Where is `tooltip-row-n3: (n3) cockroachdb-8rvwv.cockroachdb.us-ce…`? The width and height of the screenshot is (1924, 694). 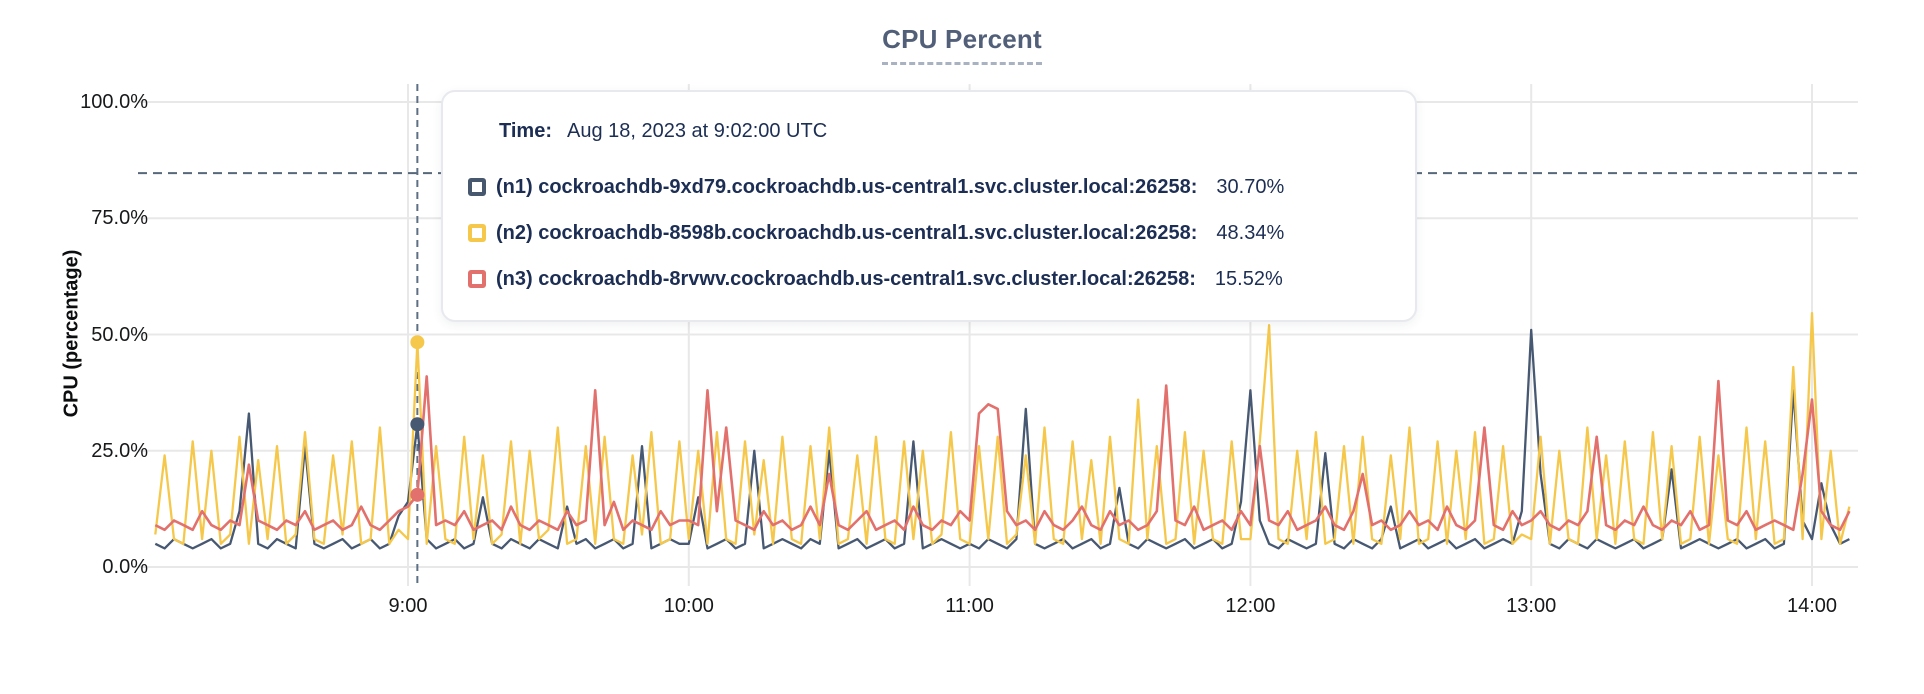
tooltip-row-n3: (n3) cockroachdb-8rvwv.cockroachdb.us-ce… is located at coordinates (941, 279).